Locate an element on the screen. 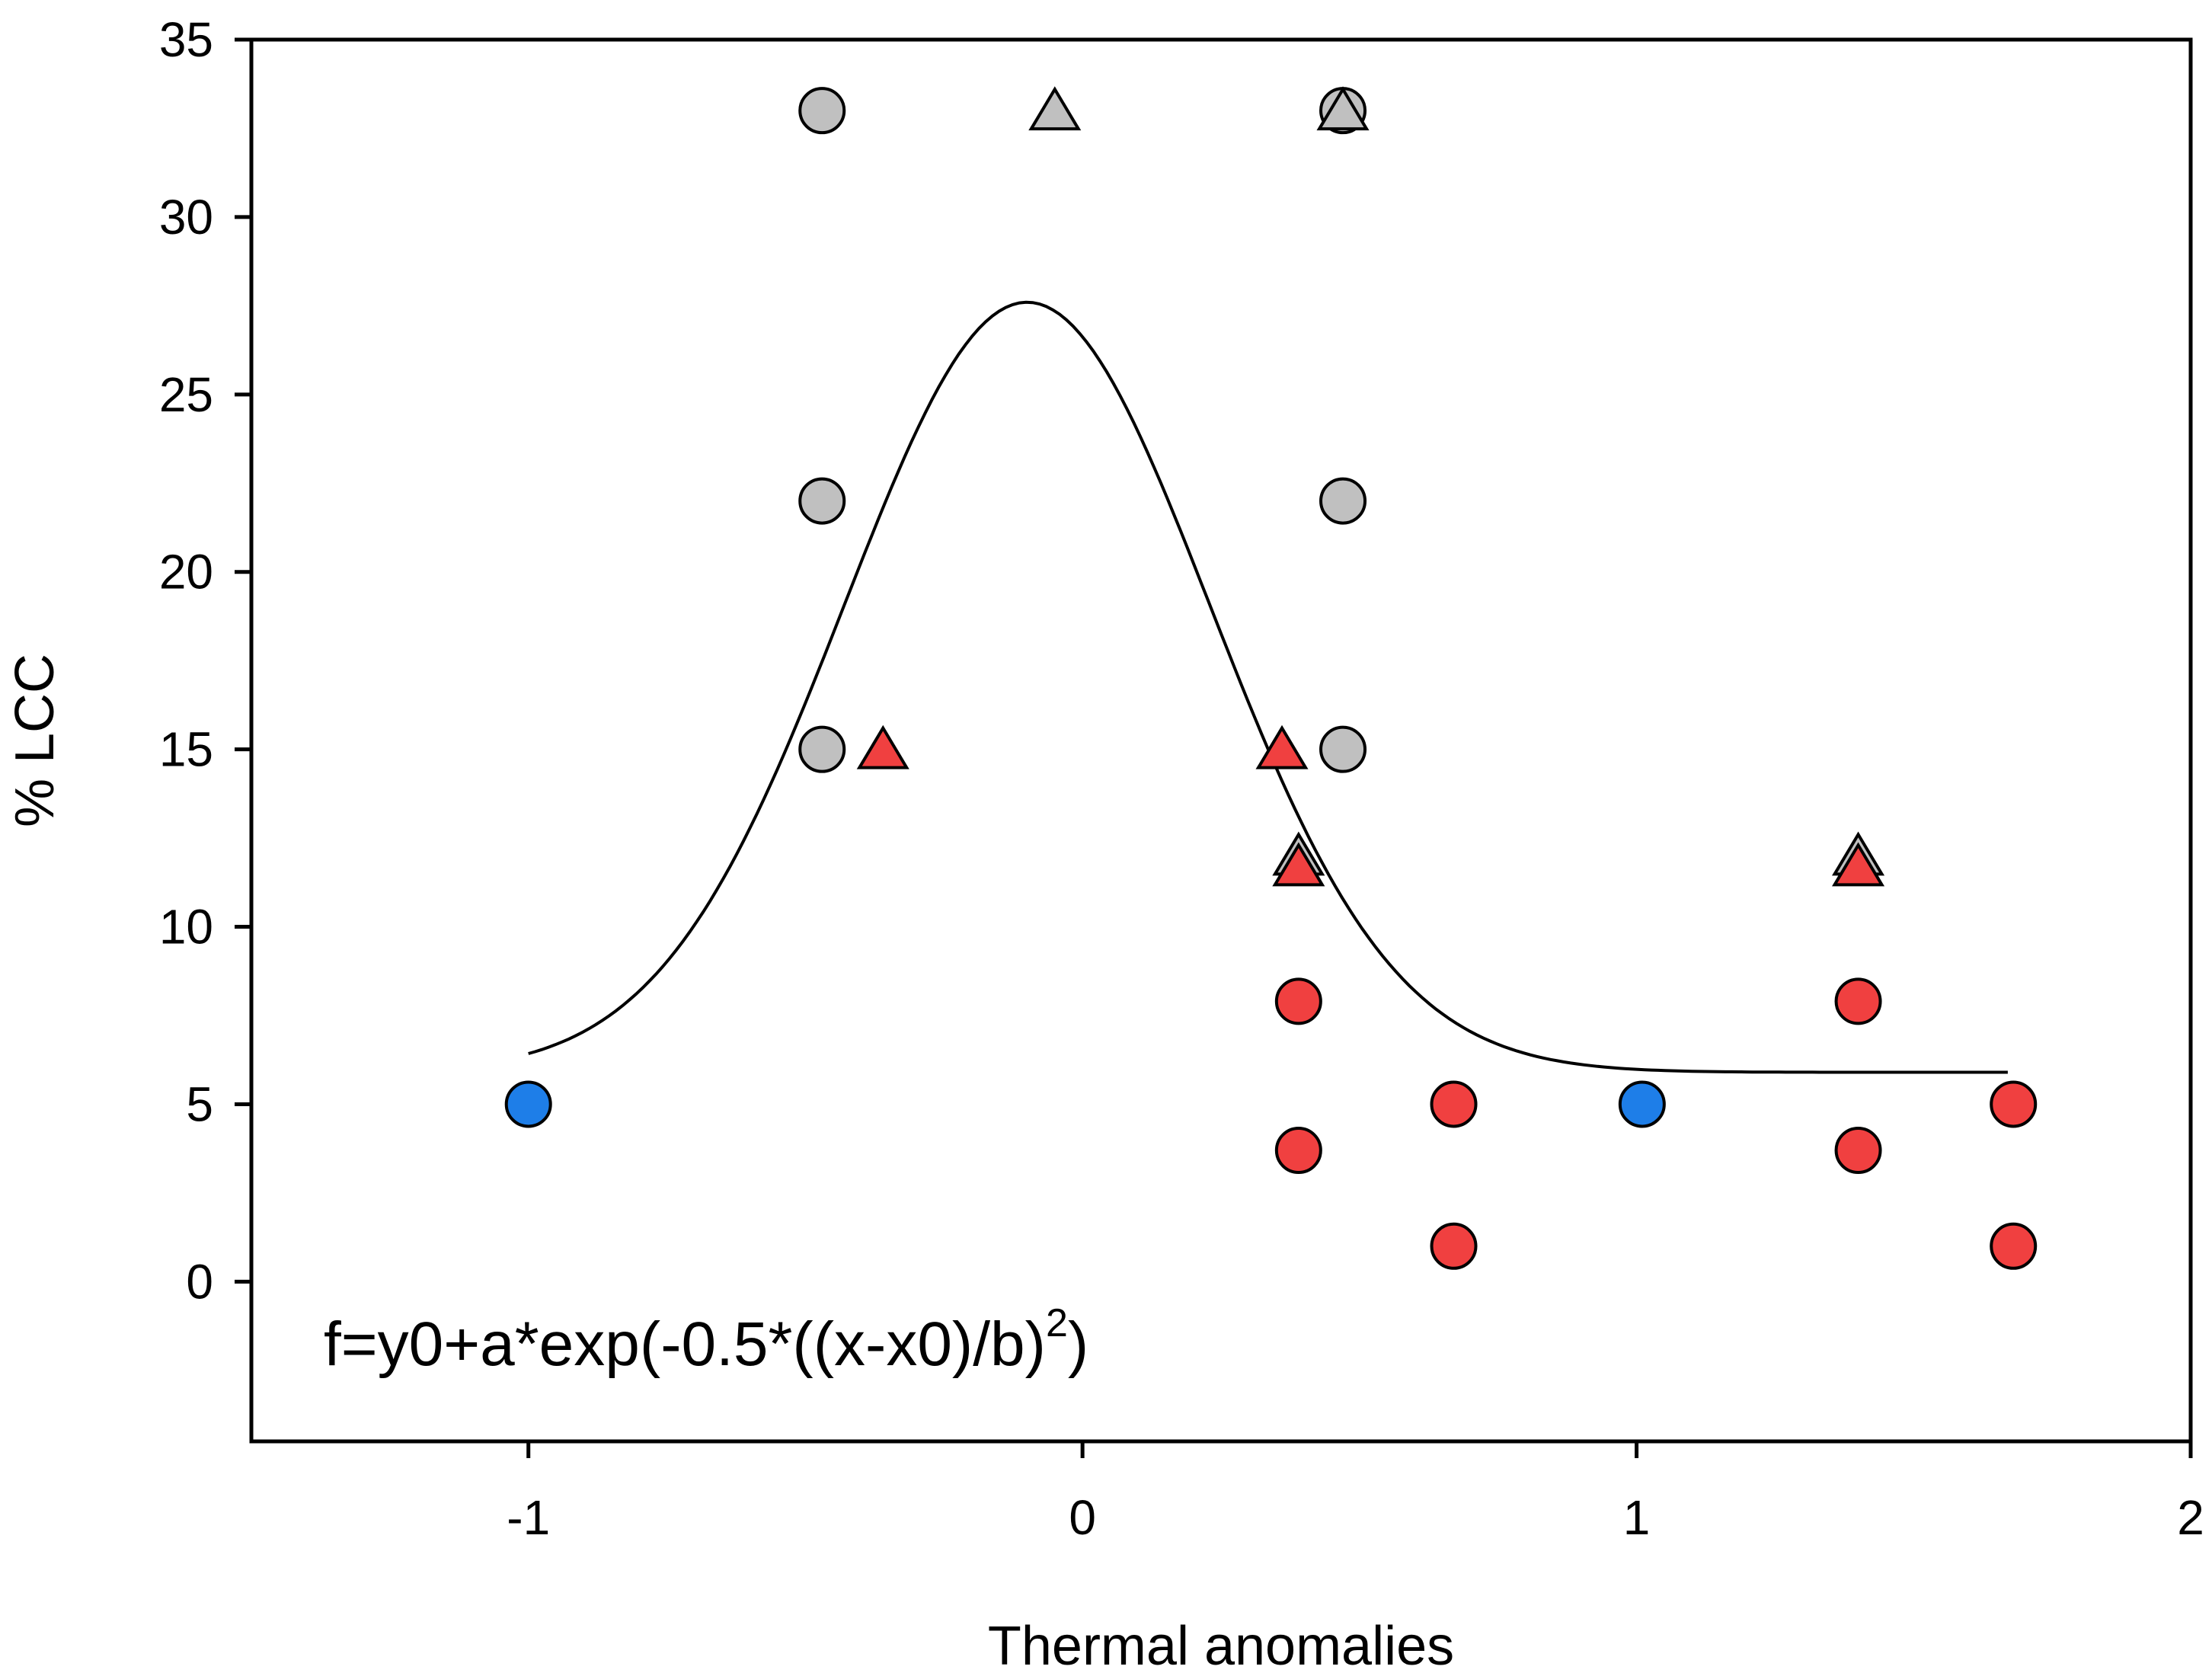 The height and width of the screenshot is (1676, 2212). fit-equation: f=y0+a*exp(-0.5*((x-x0)/b)2) is located at coordinates (706, 1340).